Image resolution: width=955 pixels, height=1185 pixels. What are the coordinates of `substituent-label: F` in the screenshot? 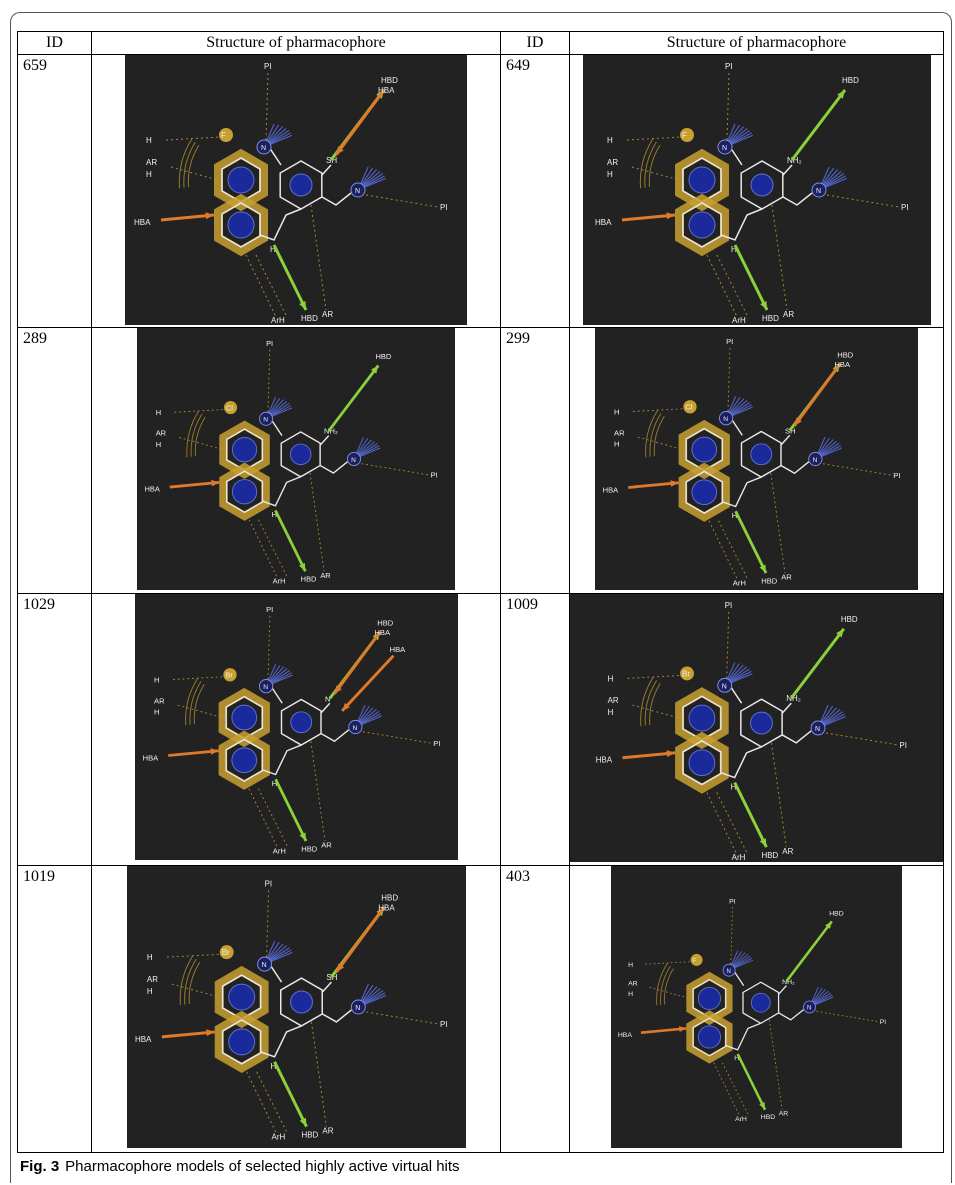 It's located at (223, 135).